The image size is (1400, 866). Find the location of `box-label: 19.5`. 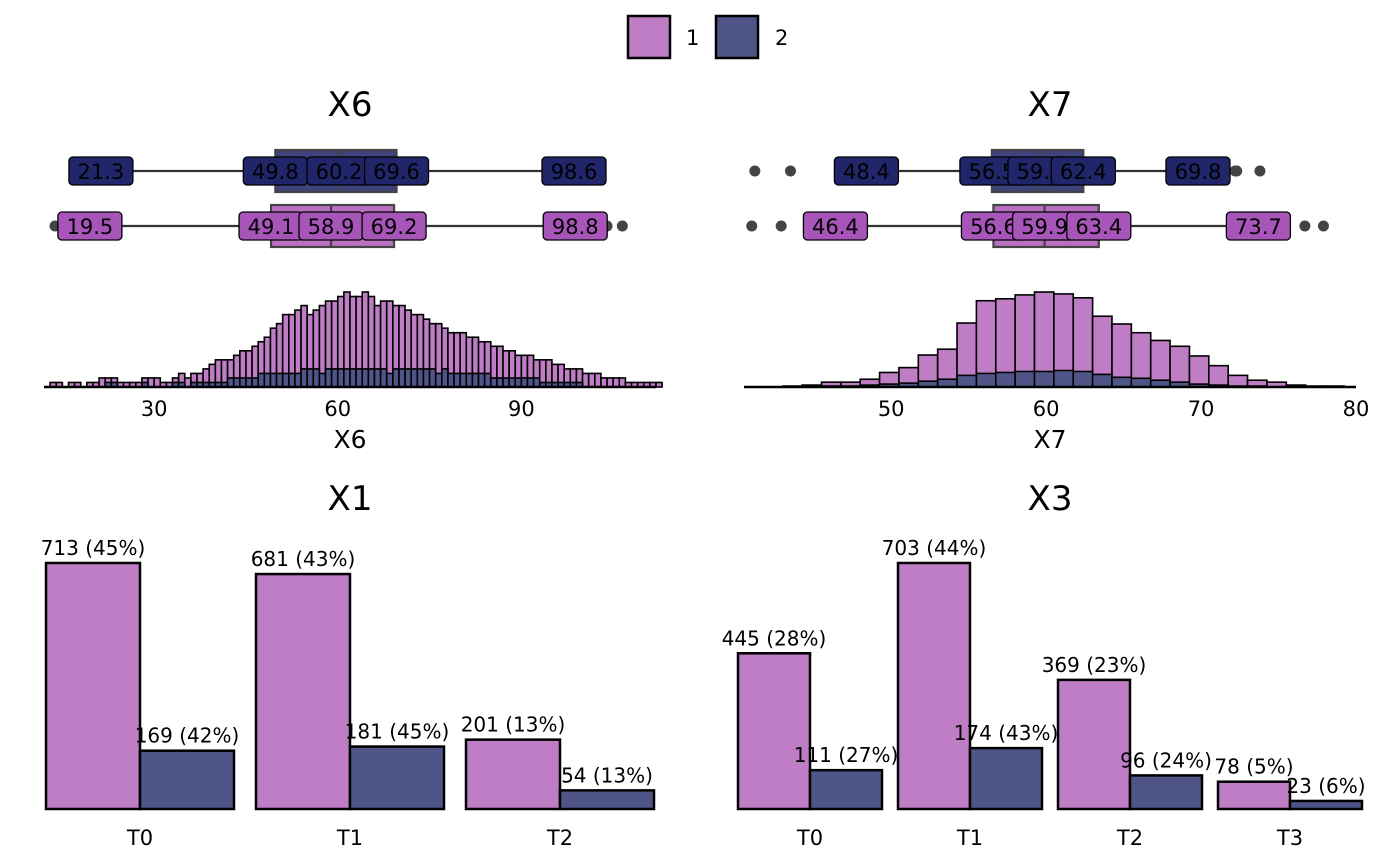

box-label: 19.5 is located at coordinates (90, 227).